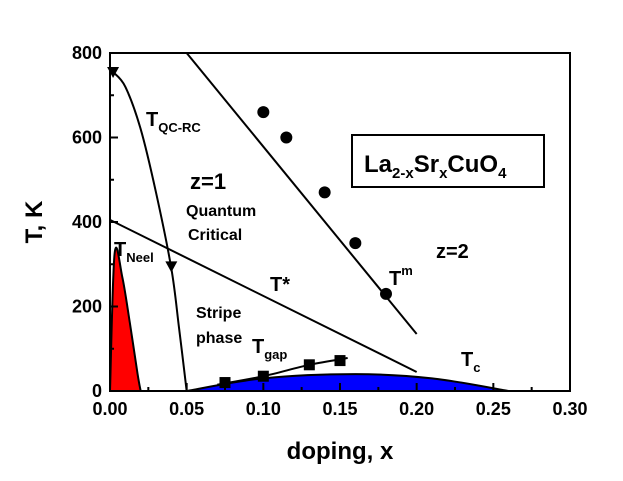 The image size is (623, 481). What do you see at coordinates (340, 451) in the screenshot?
I see `x-axis-label: doping, x` at bounding box center [340, 451].